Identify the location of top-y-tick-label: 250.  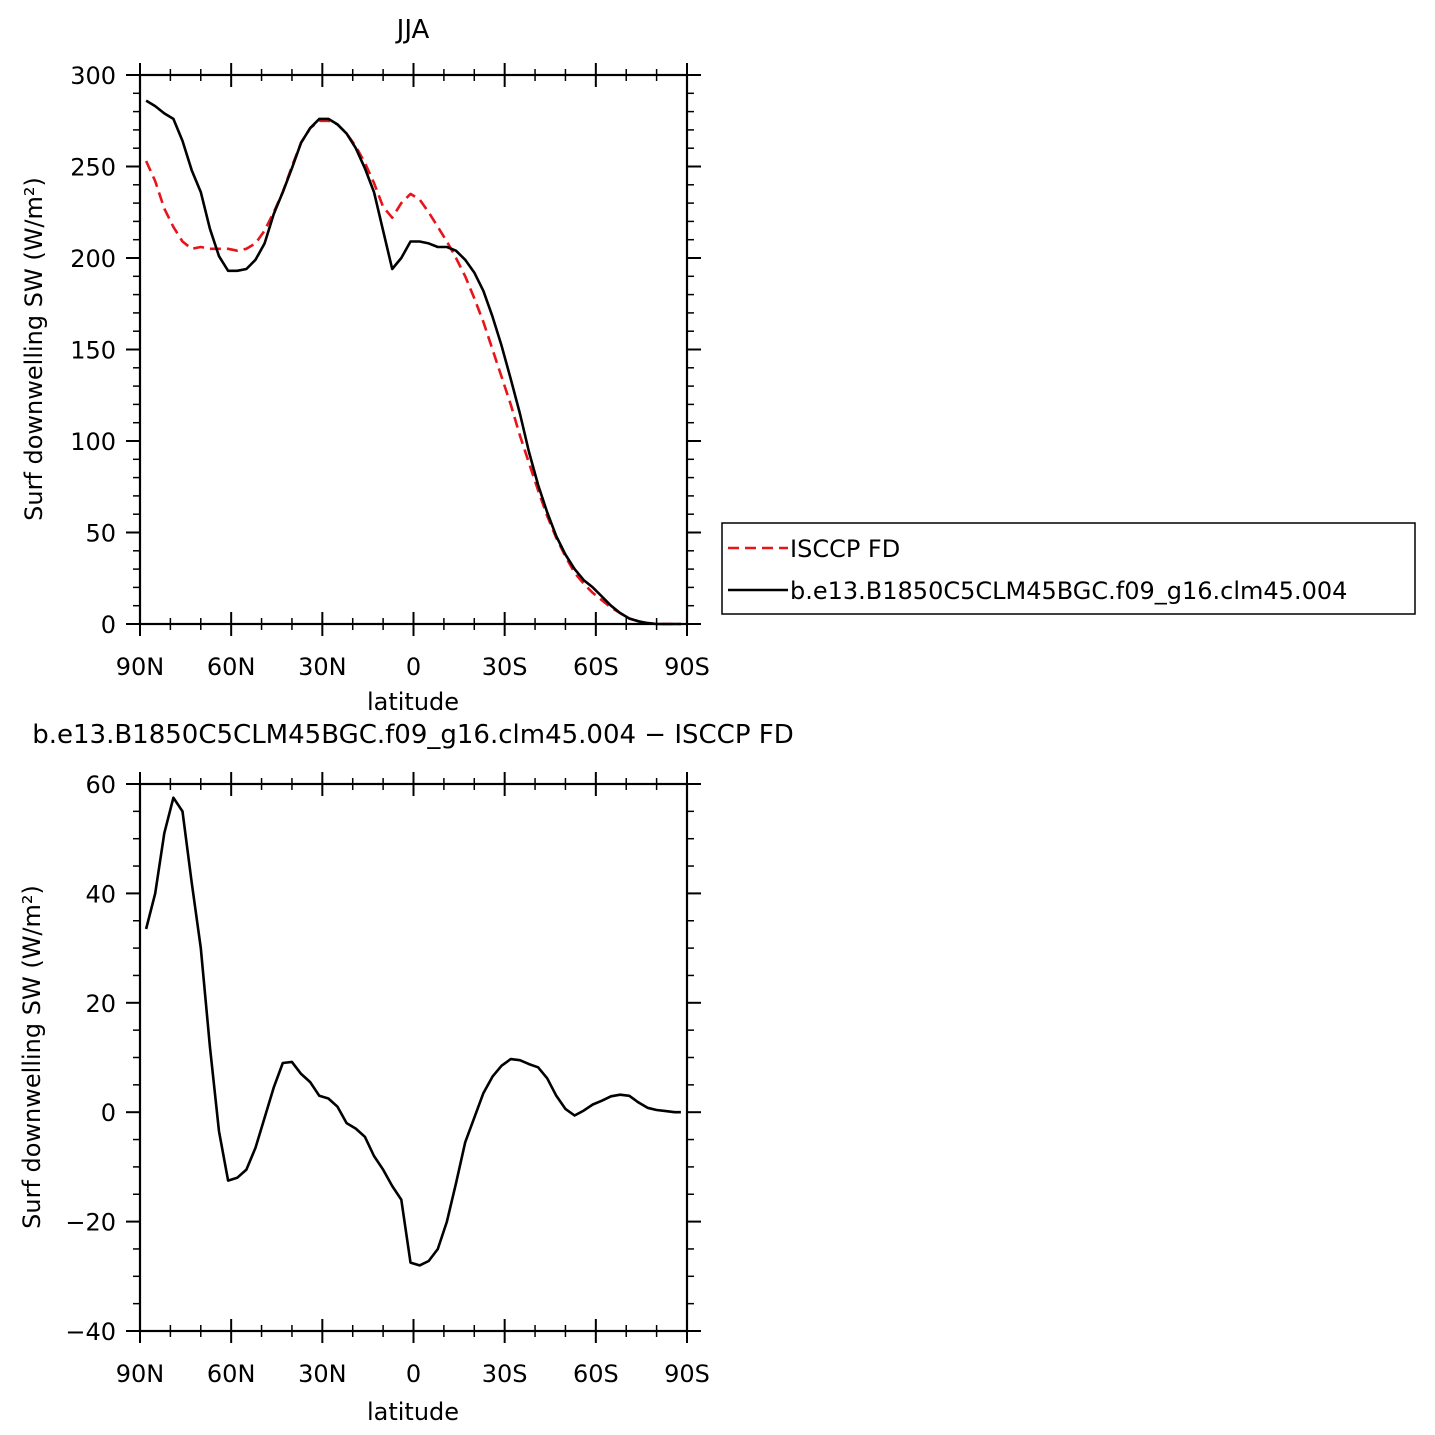
(93, 168).